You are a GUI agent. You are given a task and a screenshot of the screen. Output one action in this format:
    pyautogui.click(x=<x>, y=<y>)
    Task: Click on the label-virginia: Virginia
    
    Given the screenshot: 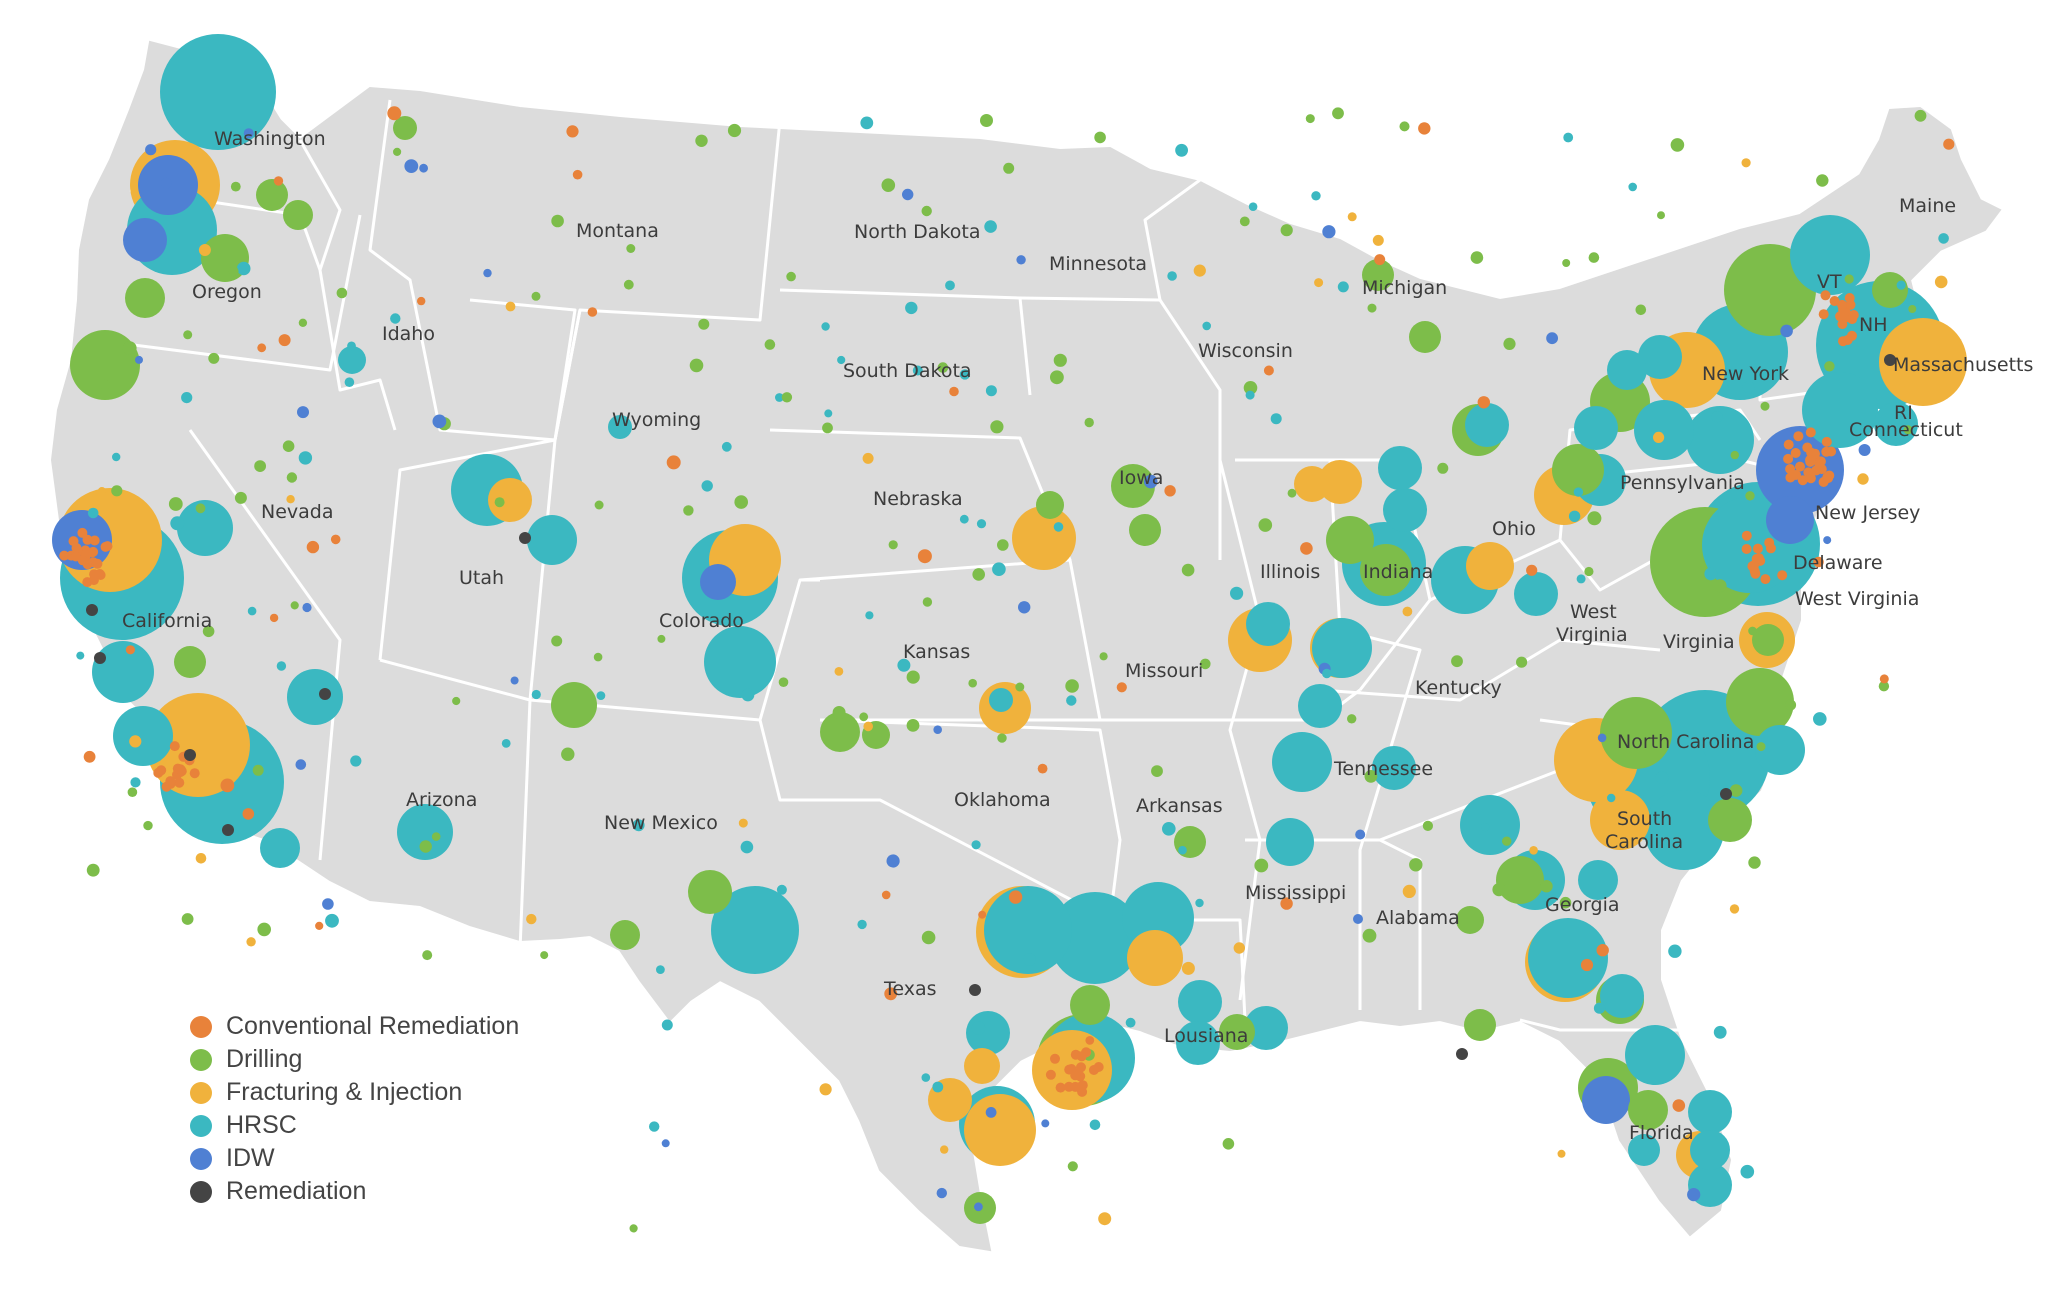 What is the action you would take?
    pyautogui.click(x=1699, y=642)
    